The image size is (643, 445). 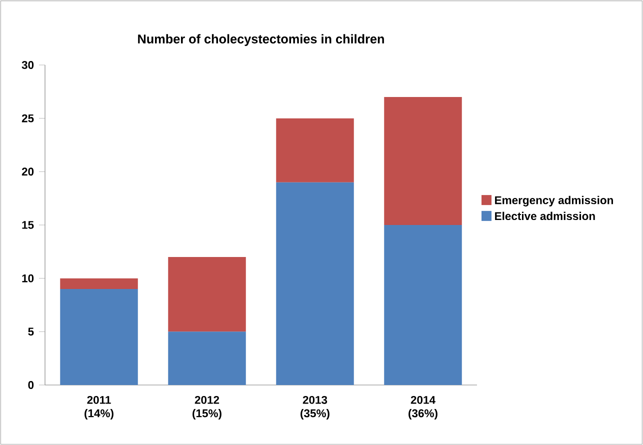 I want to click on x-tick-label: 2012 (15%), so click(x=207, y=408).